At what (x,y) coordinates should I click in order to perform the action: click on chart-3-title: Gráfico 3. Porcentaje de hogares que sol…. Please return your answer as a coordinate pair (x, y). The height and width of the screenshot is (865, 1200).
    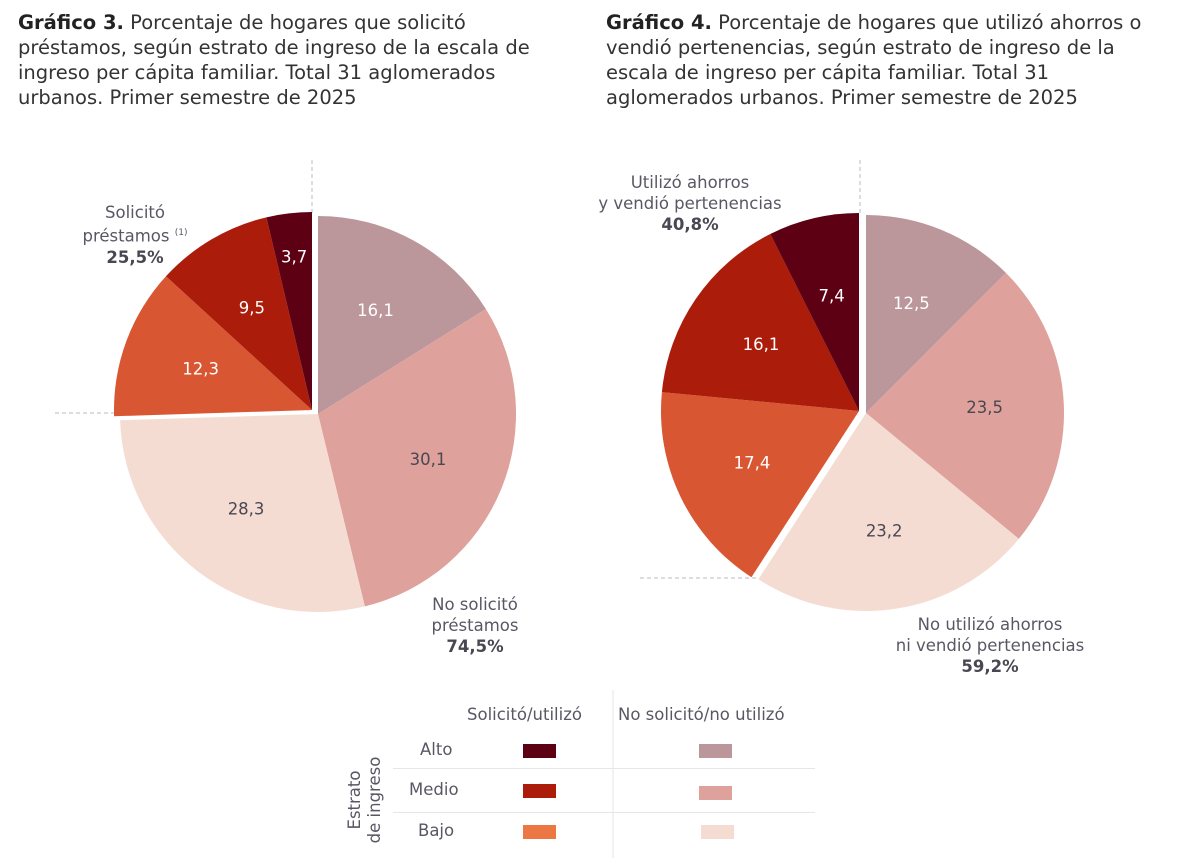
    Looking at the image, I should click on (298, 60).